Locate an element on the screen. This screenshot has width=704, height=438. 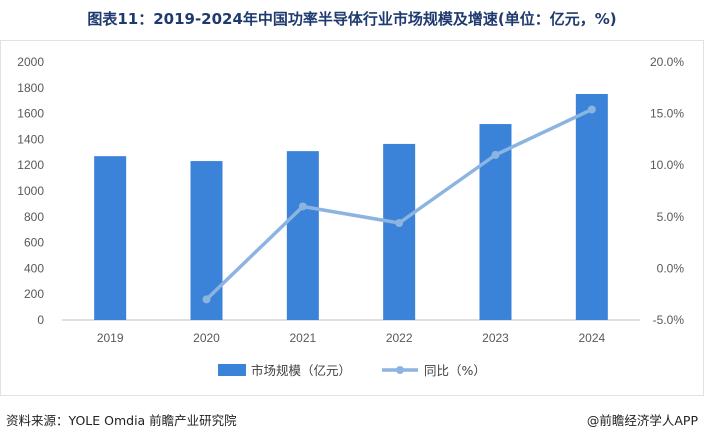
legend: 市场规模（亿元） 同比（%） is located at coordinates (352, 370).